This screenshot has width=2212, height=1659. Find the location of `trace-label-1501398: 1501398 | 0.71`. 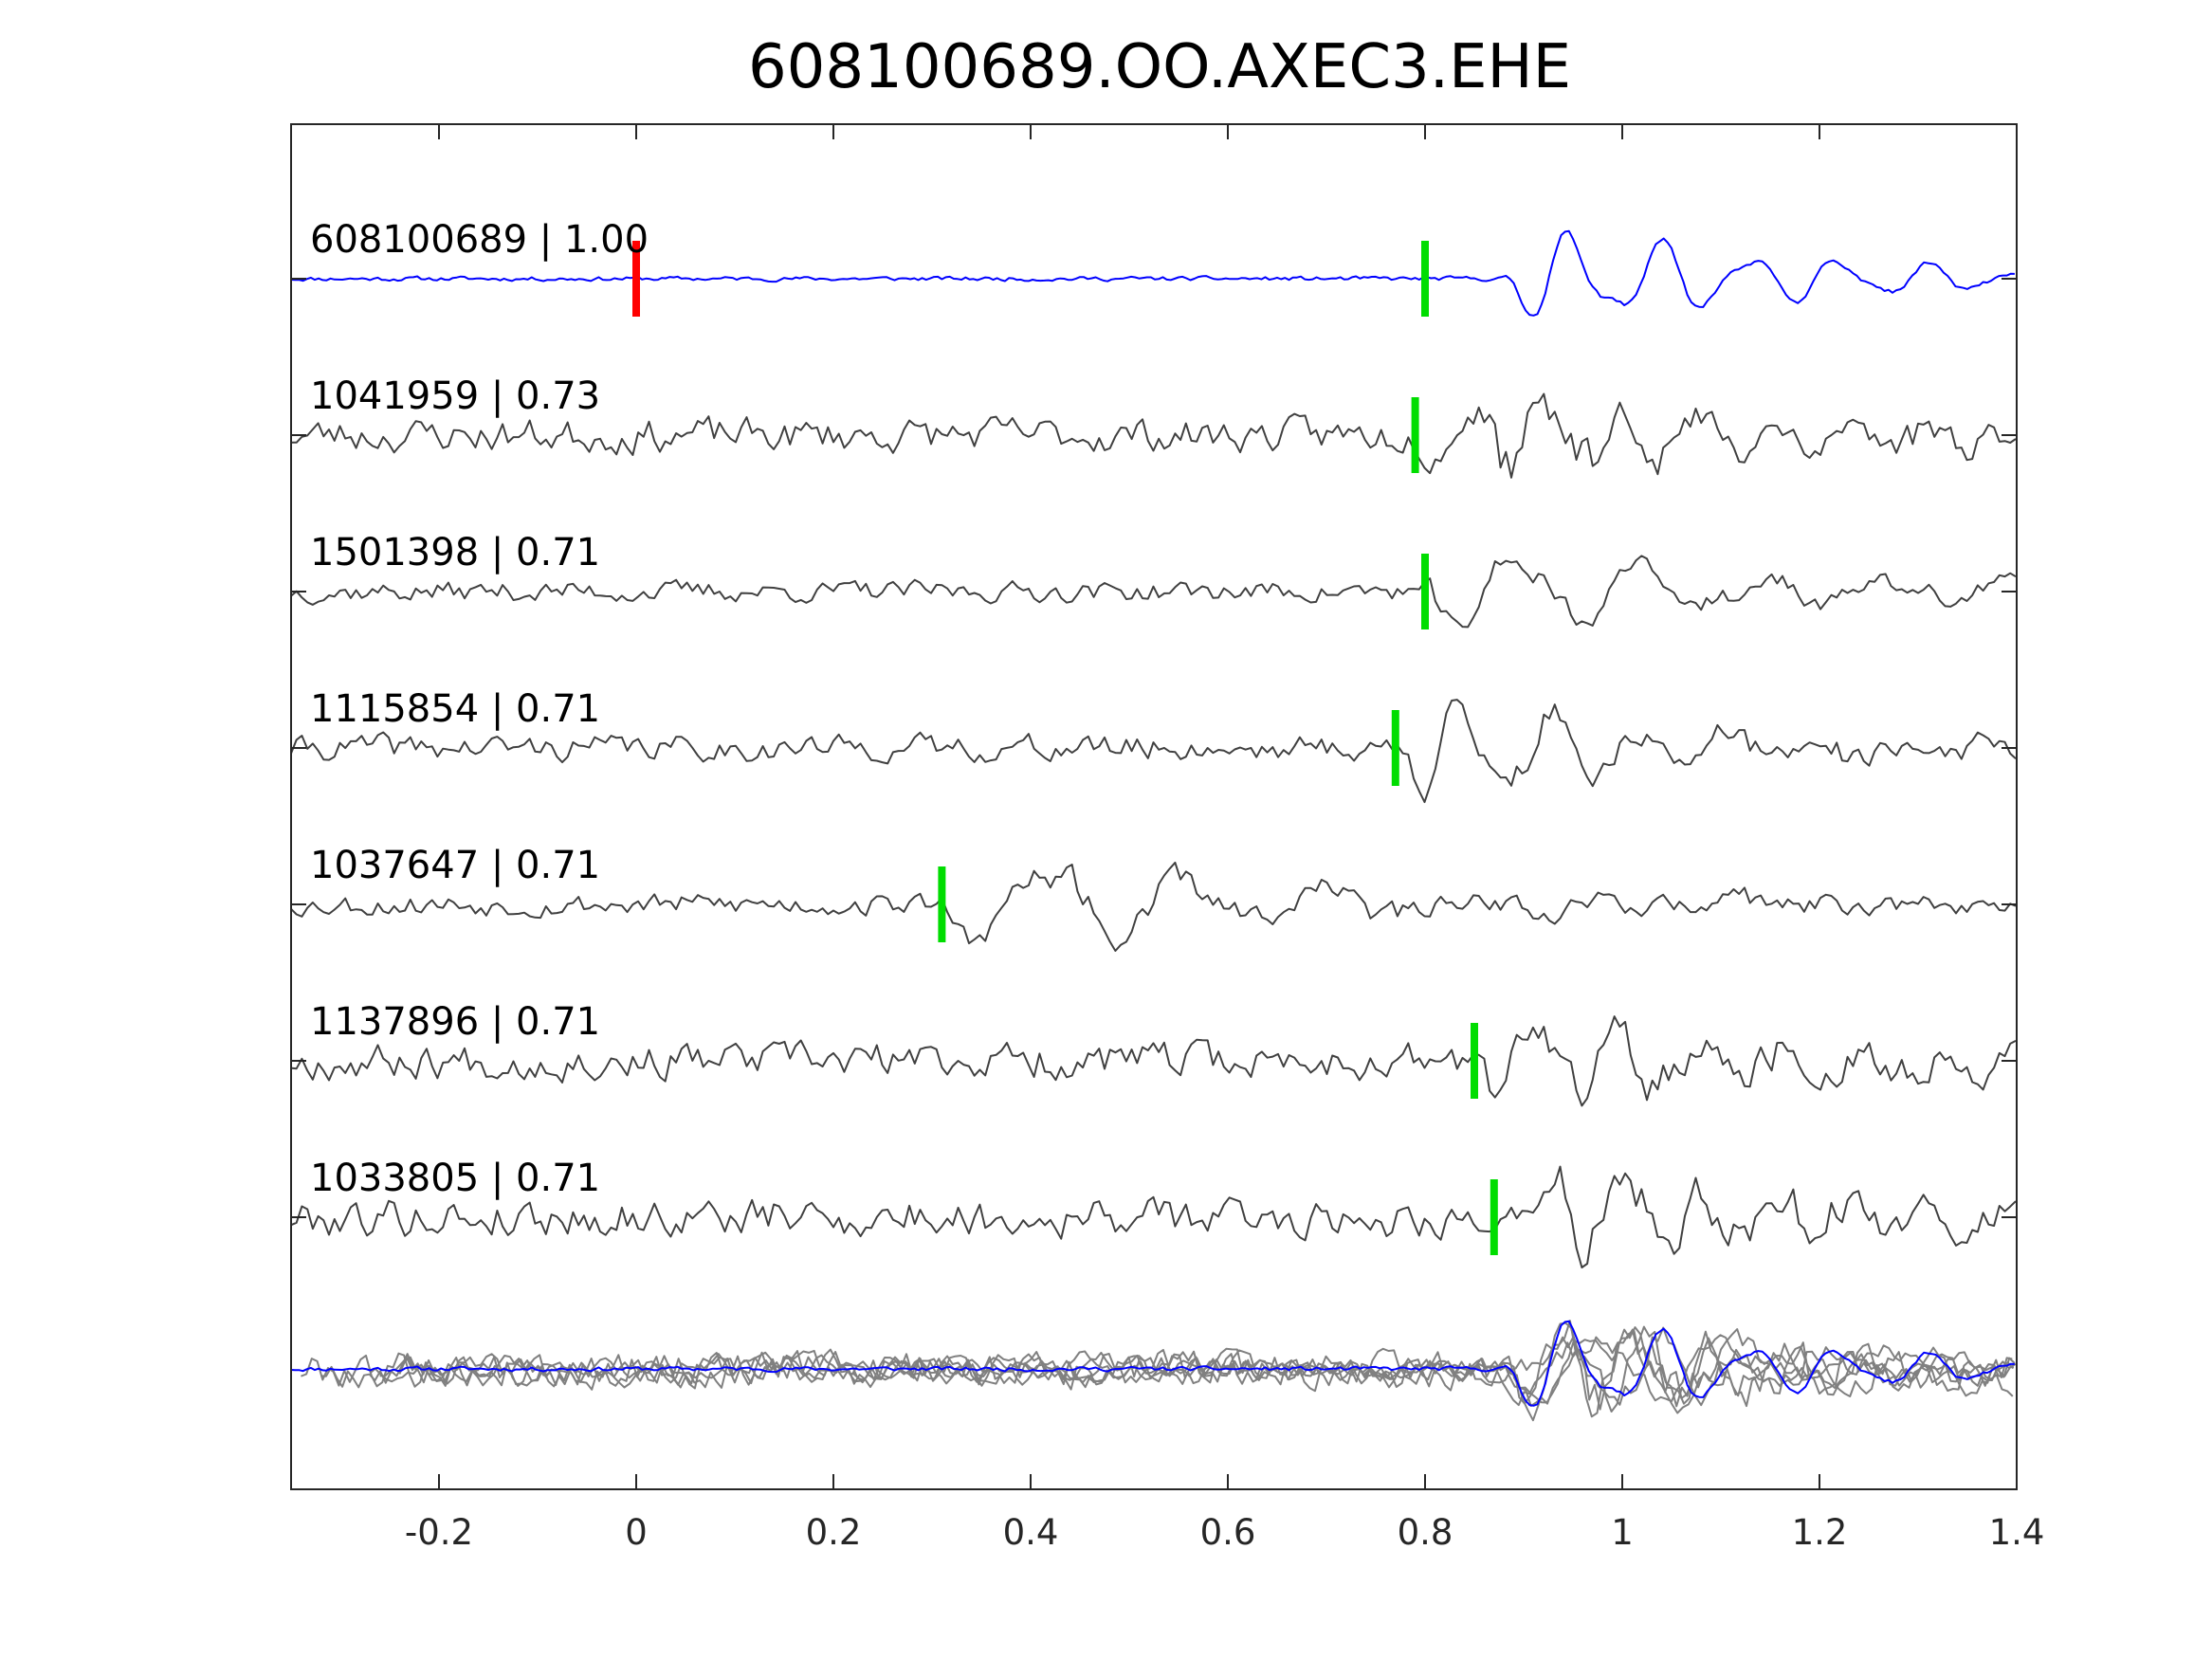

trace-label-1501398: 1501398 | 0.71 is located at coordinates (455, 552).